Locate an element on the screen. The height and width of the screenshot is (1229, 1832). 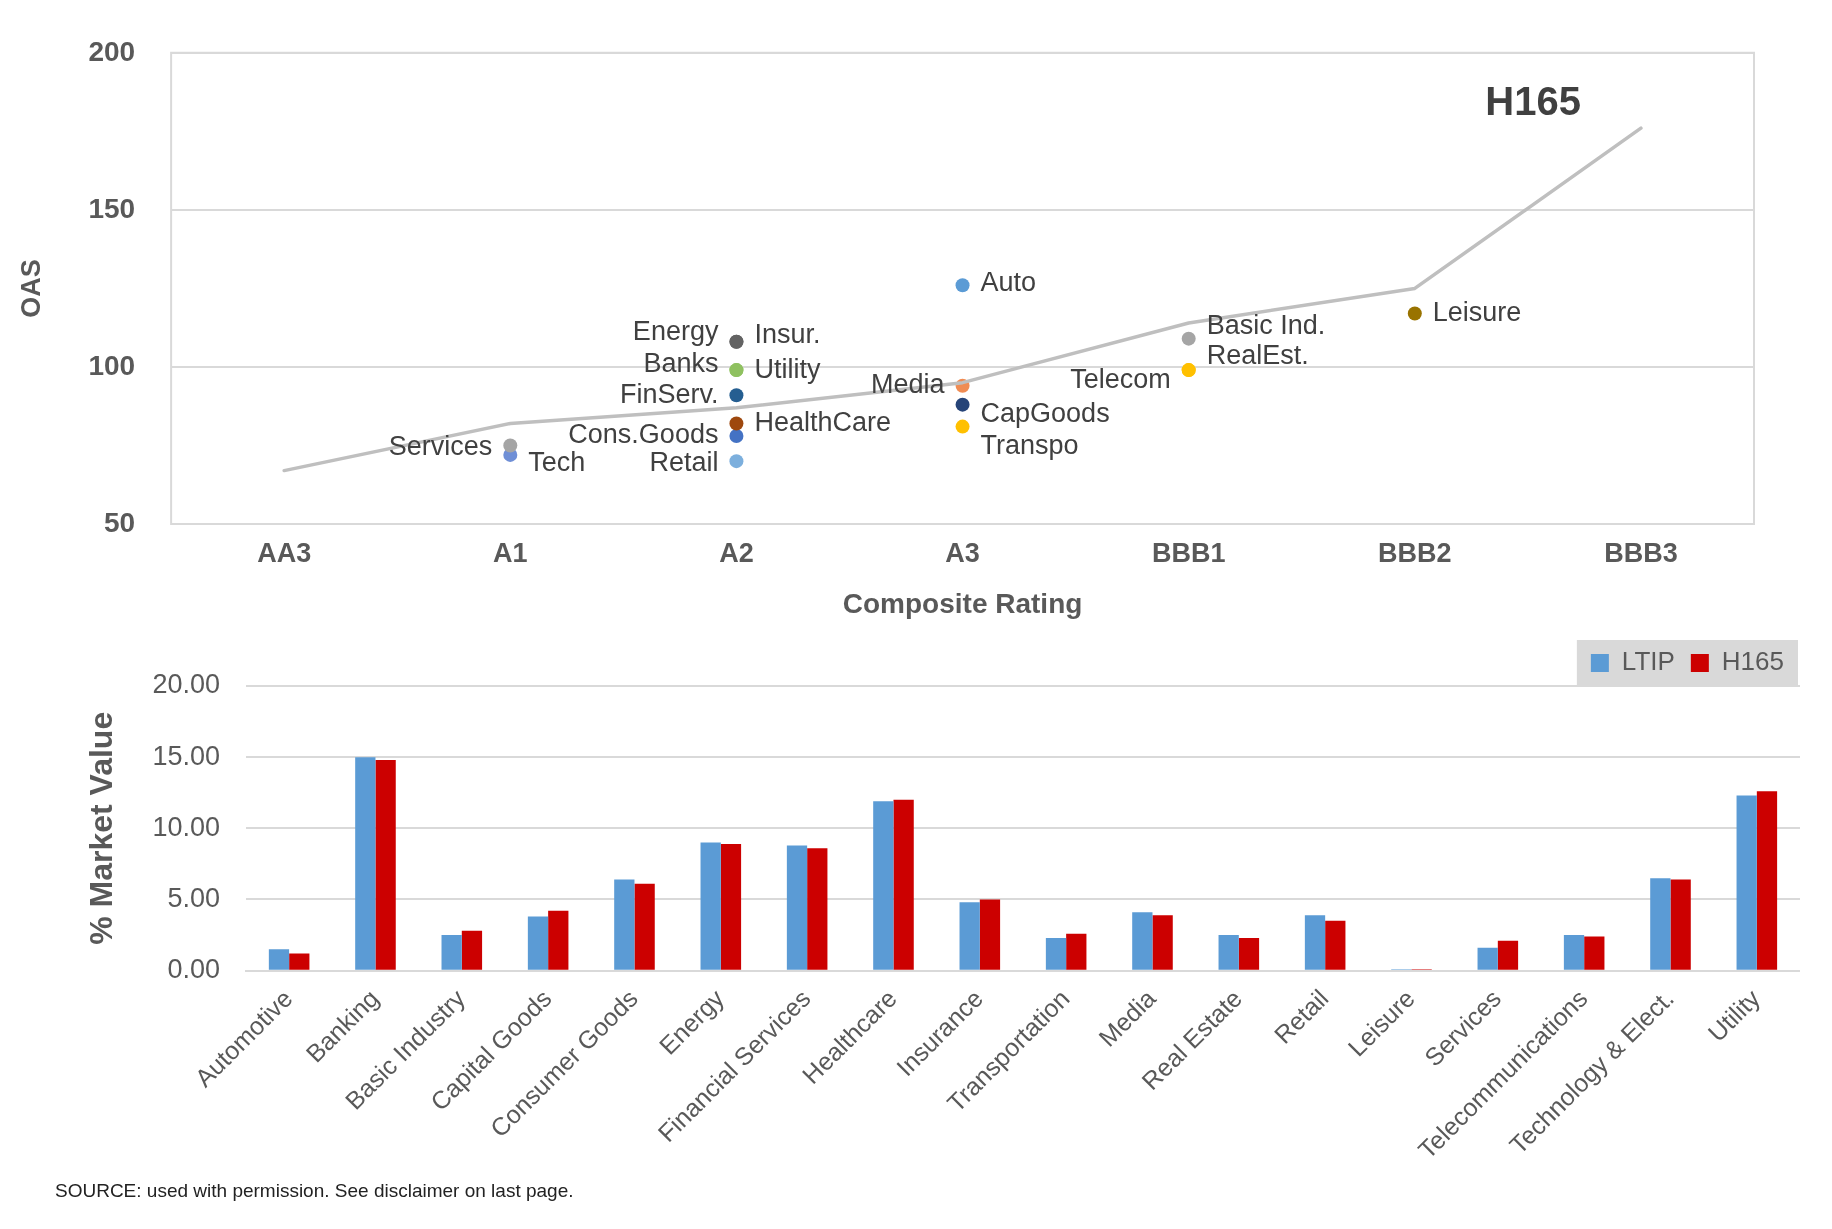
y-tick-label: 50 is located at coordinates (119, 522).